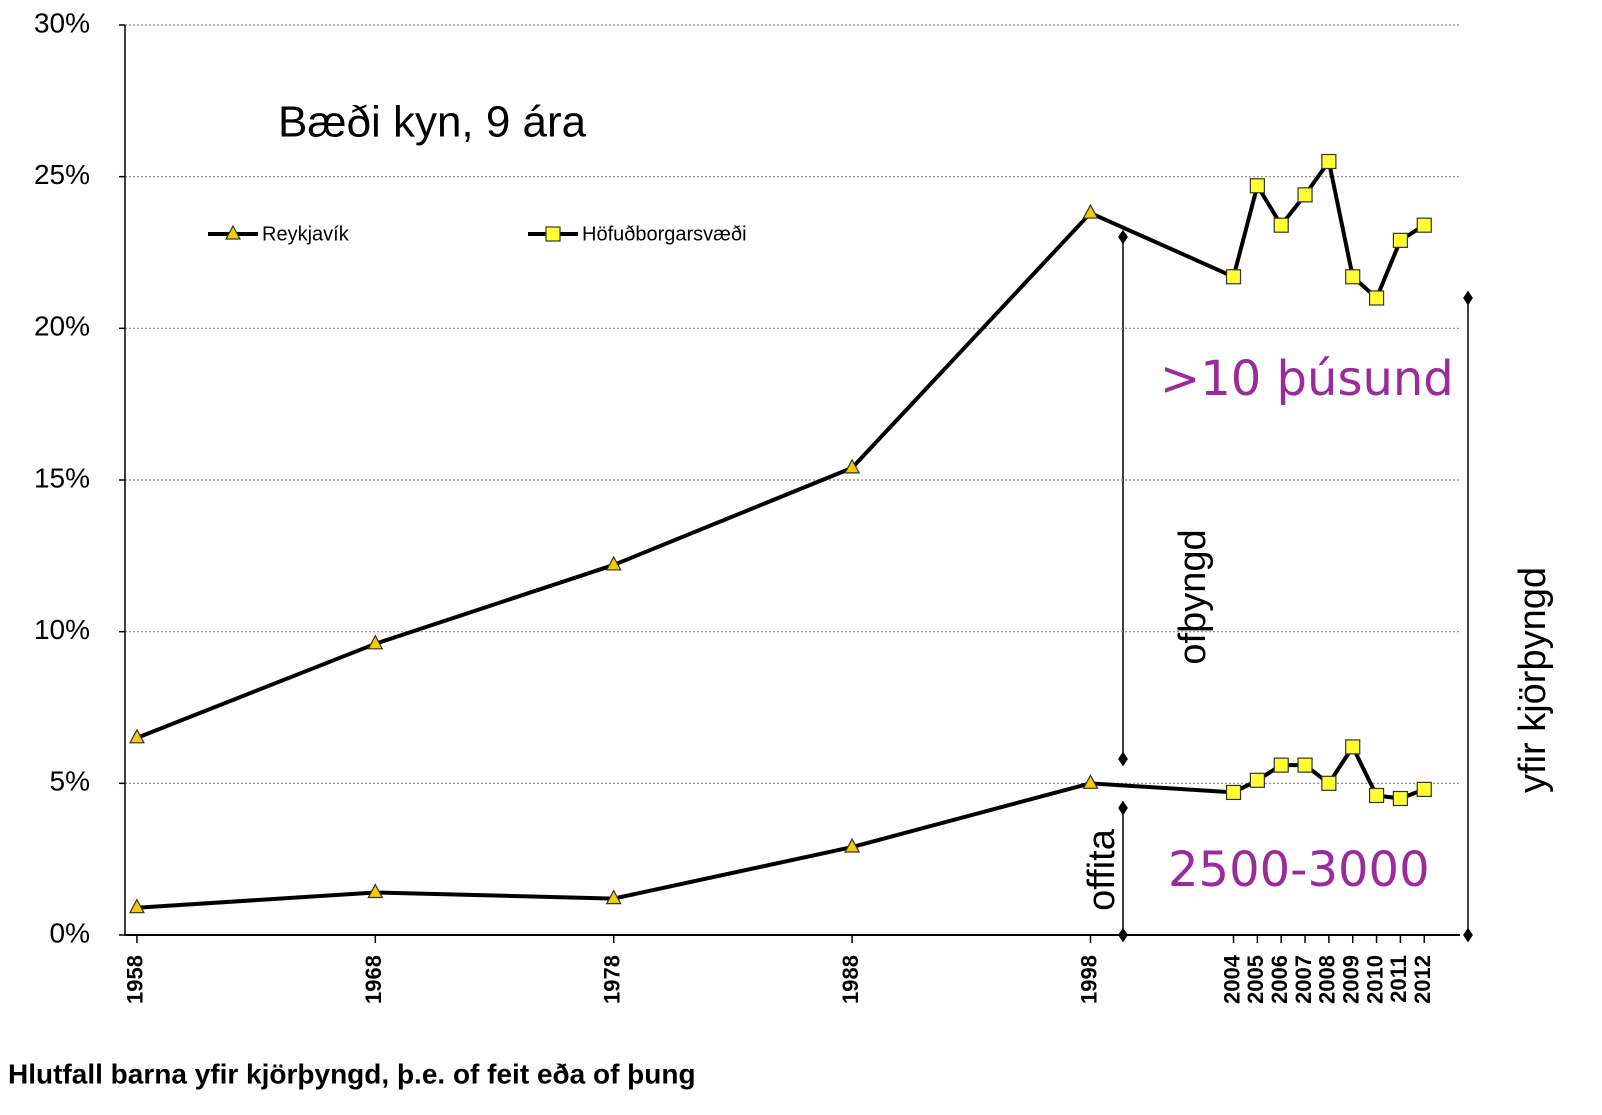  I want to click on chart-title: Bæði kyn, 9 ára, so click(432, 122).